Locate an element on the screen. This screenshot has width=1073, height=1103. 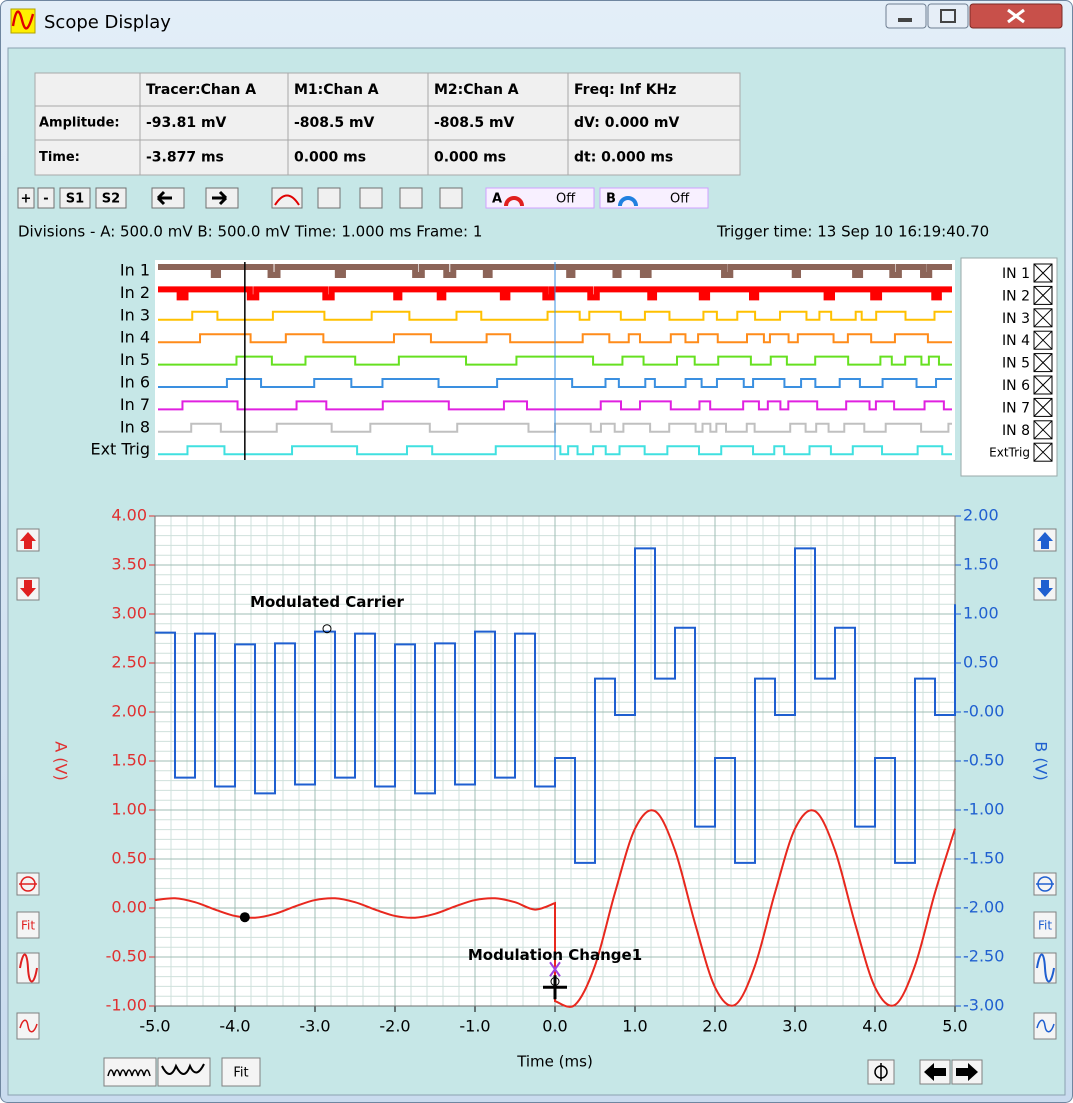
x-tick-label: 4.0 is located at coordinates (874, 1026).